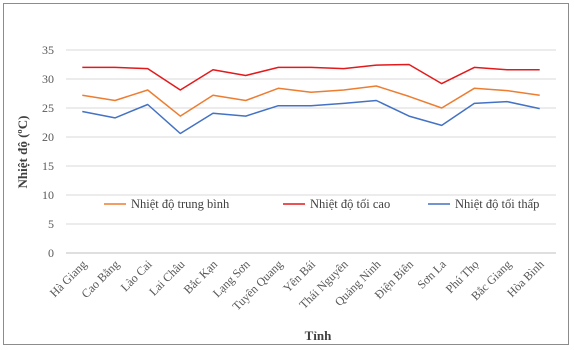 The image size is (574, 350). What do you see at coordinates (48, 166) in the screenshot?
I see `y-tick-label: 15` at bounding box center [48, 166].